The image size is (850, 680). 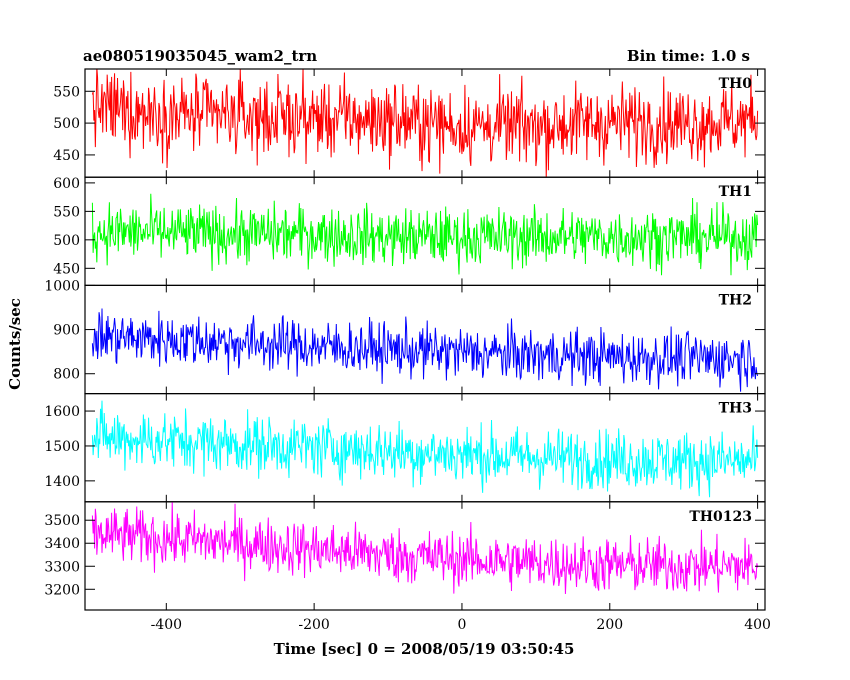 I want to click on panel-th0123: 3200 3300 3400 3500 TH0123, so click(x=405, y=556).